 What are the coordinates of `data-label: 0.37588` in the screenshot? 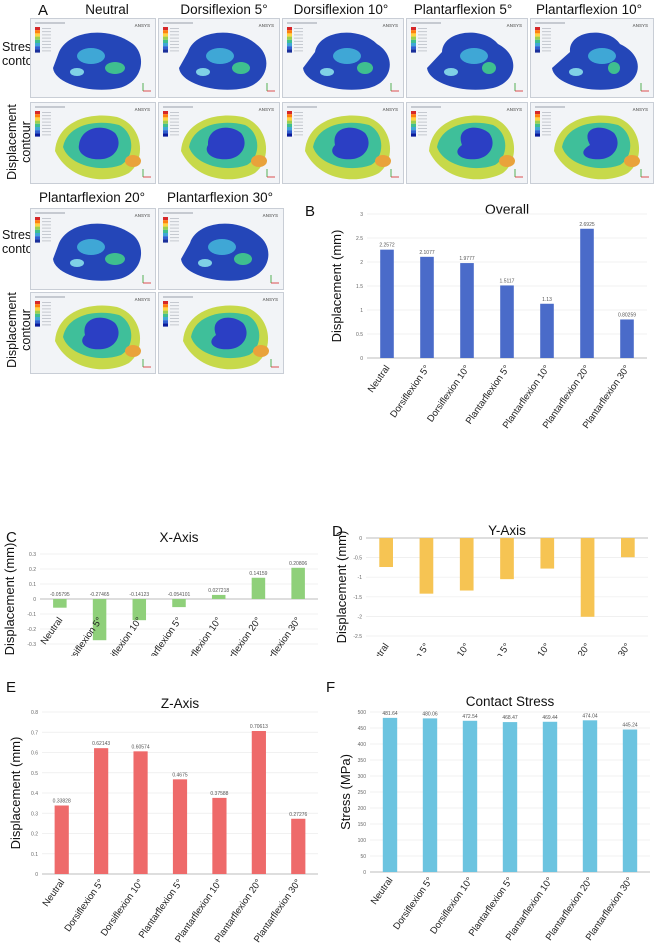 It's located at (219, 794).